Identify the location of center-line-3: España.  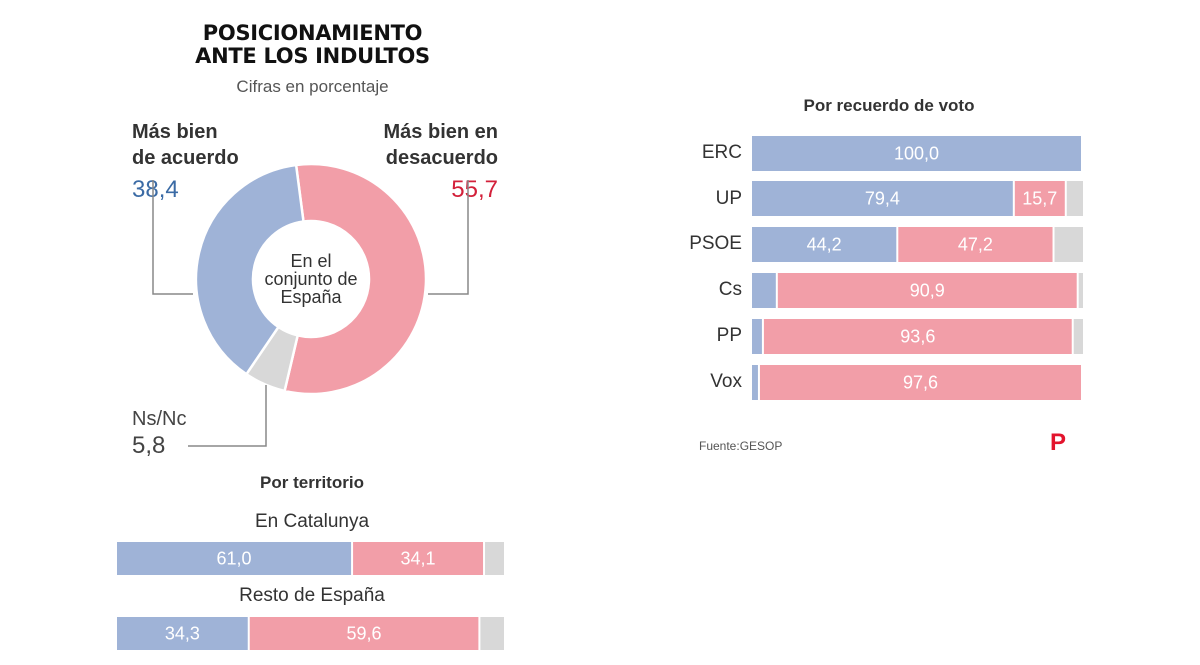
(311, 297).